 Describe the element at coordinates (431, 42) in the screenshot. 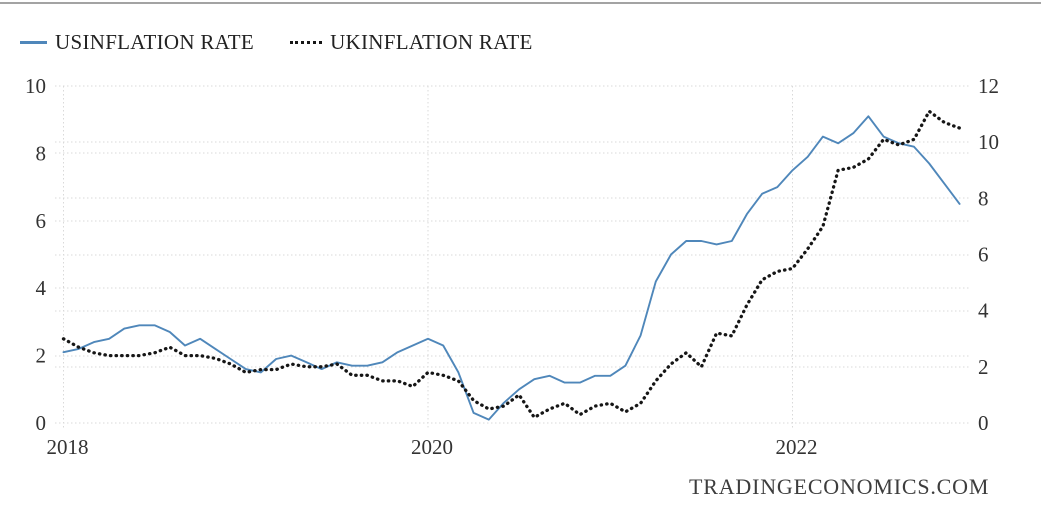

I see `legend-label-uk: UKINFLATION RATE` at that location.